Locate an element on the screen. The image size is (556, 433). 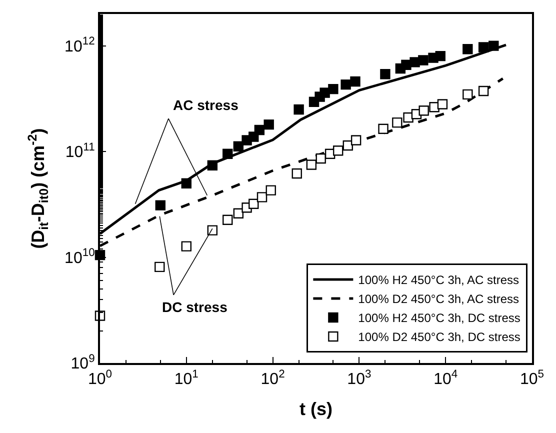
x-tick-label: 10$^{3}$ is located at coordinates (359, 378).